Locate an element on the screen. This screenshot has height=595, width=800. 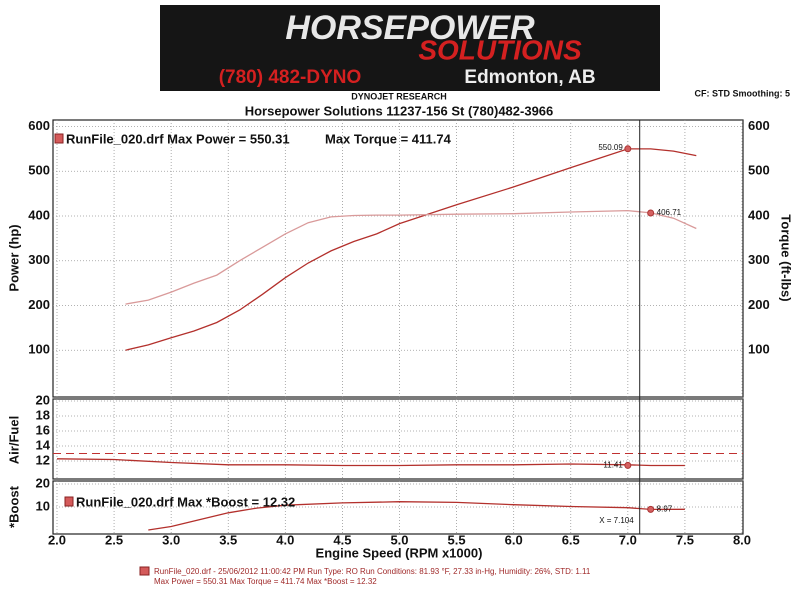
x-tick-label: 7.5 is located at coordinates (685, 539).